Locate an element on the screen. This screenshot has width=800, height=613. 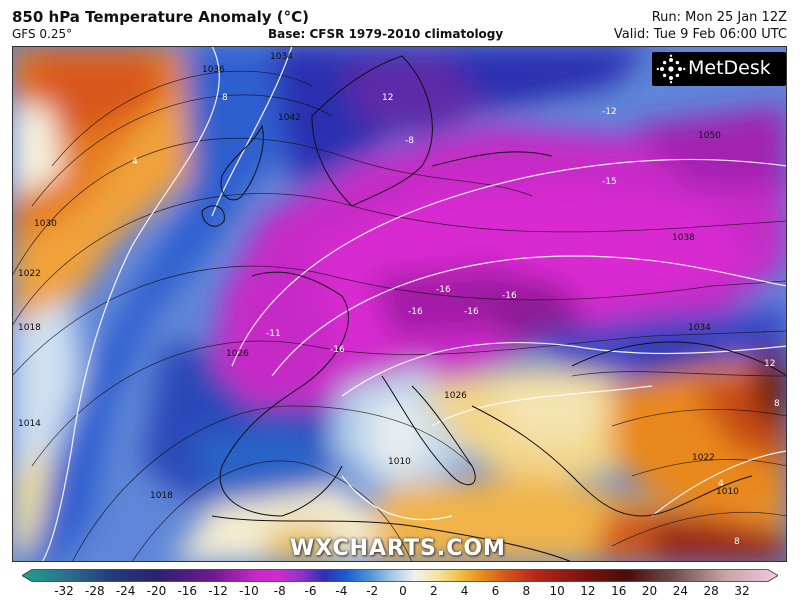
colorbar-tick-label: 28 is located at coordinates (711, 591).